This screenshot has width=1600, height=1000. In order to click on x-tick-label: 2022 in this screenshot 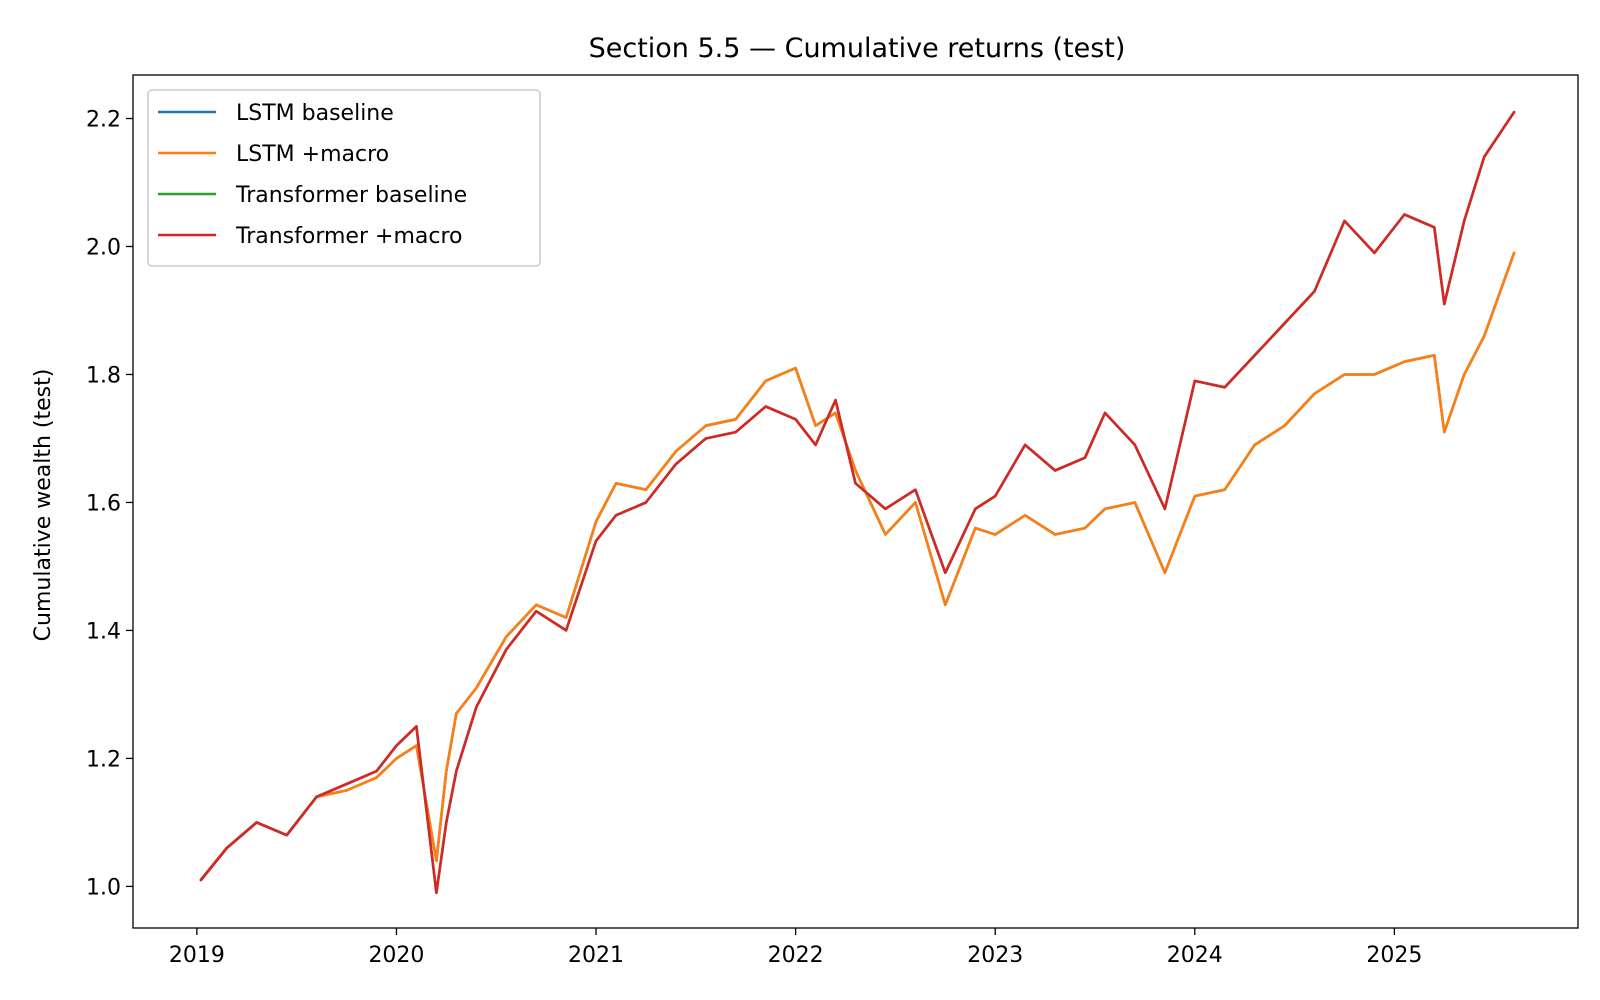, I will do `click(796, 955)`.